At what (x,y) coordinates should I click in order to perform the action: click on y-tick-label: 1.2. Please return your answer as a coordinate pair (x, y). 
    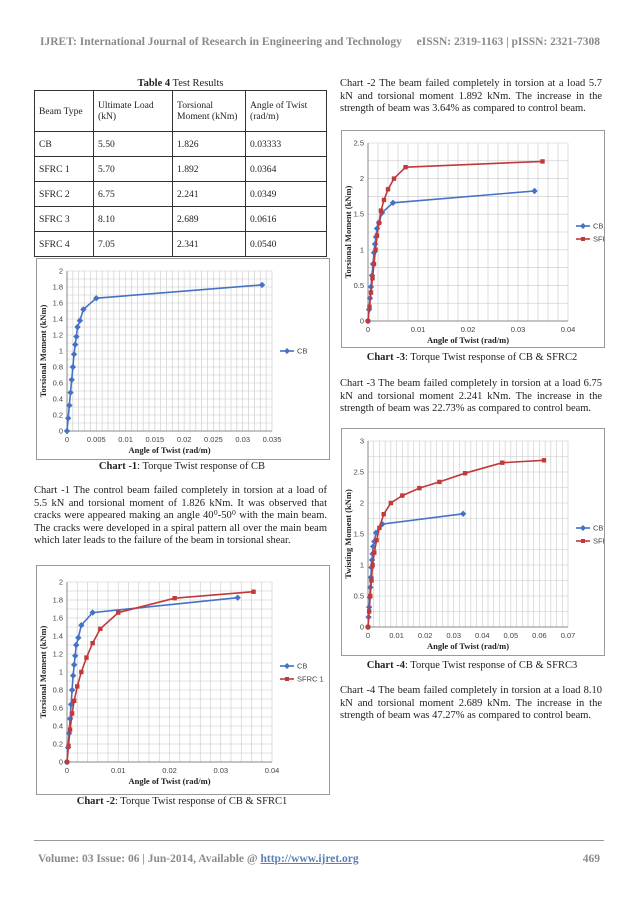
    Looking at the image, I should click on (58, 654).